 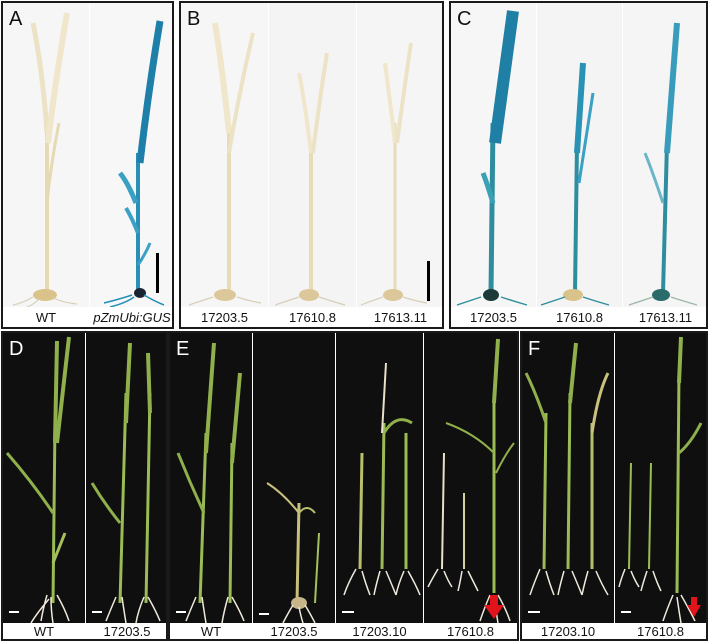 I want to click on panel-d-label: D, so click(x=16, y=349).